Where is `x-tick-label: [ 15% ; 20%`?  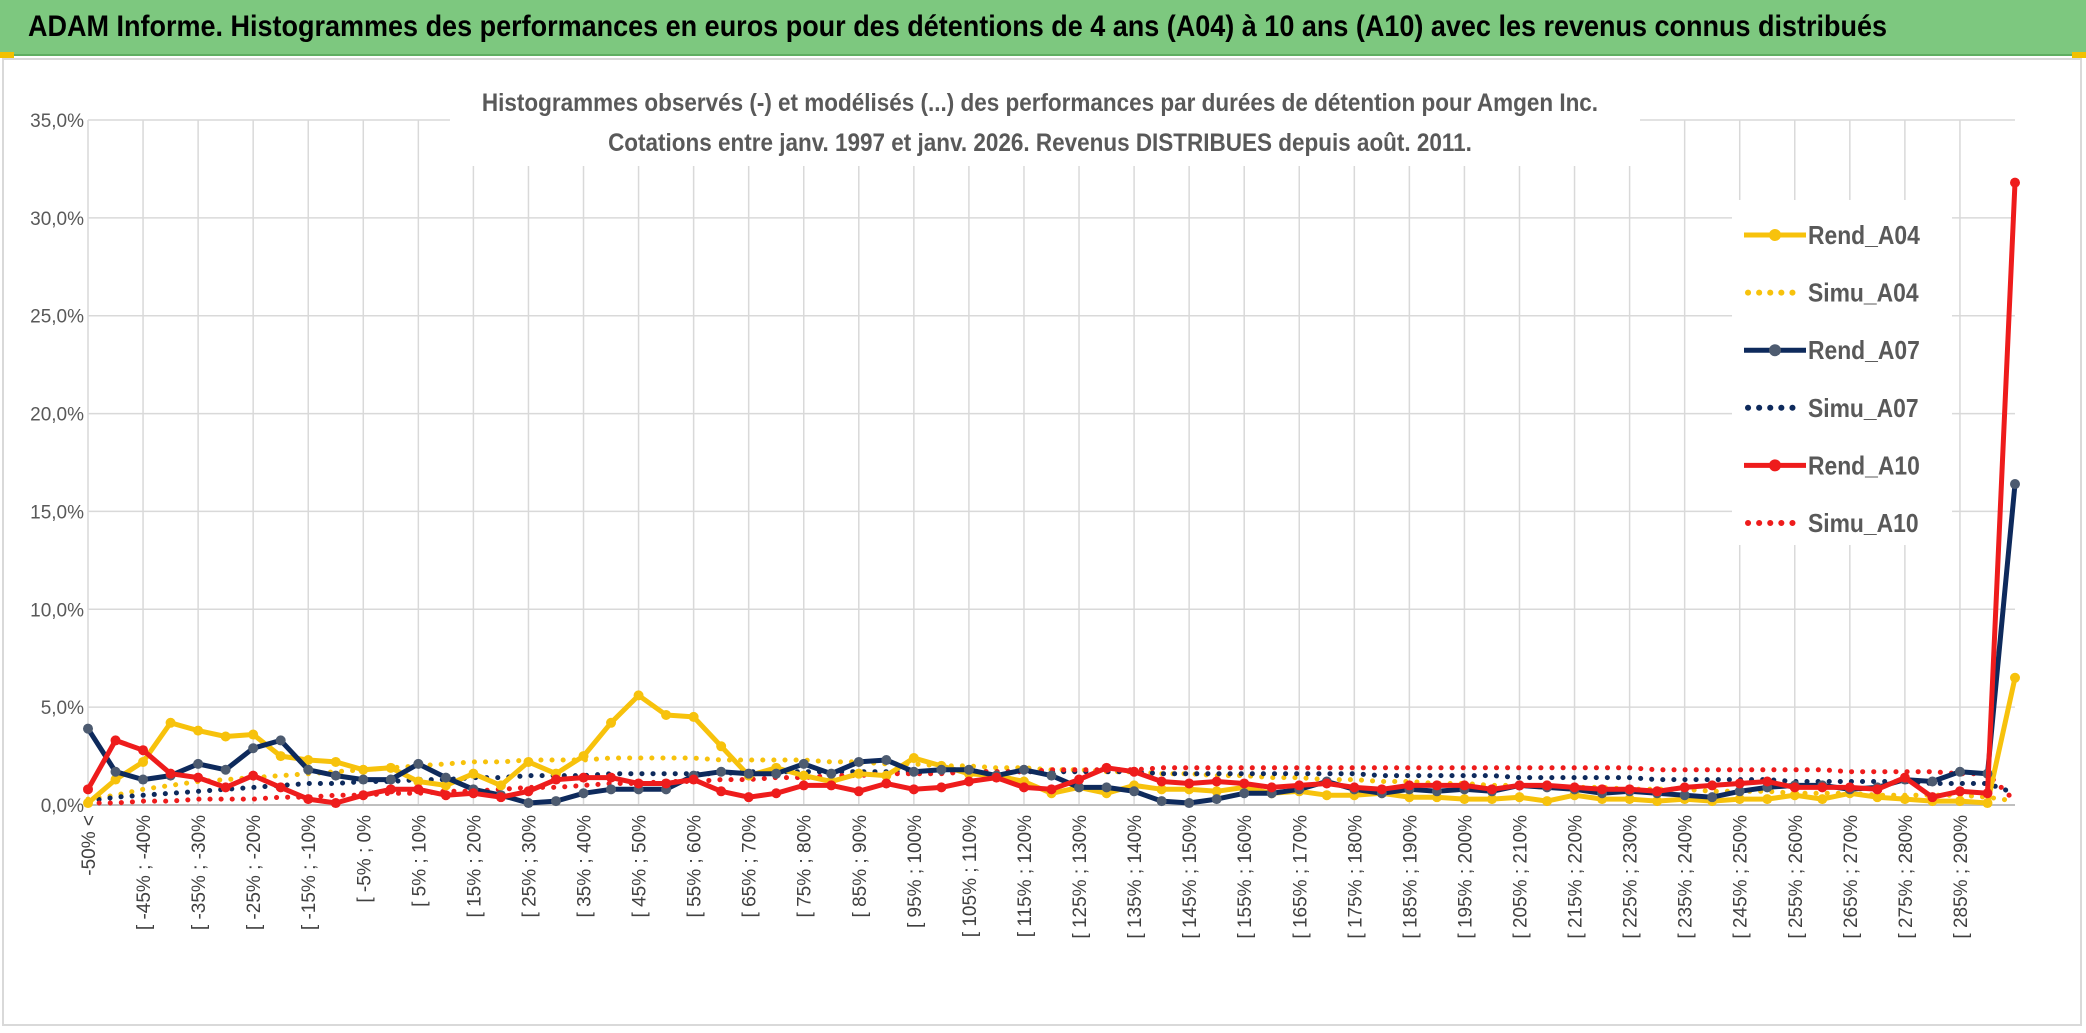 x-tick-label: [ 15% ; 20% is located at coordinates (474, 866).